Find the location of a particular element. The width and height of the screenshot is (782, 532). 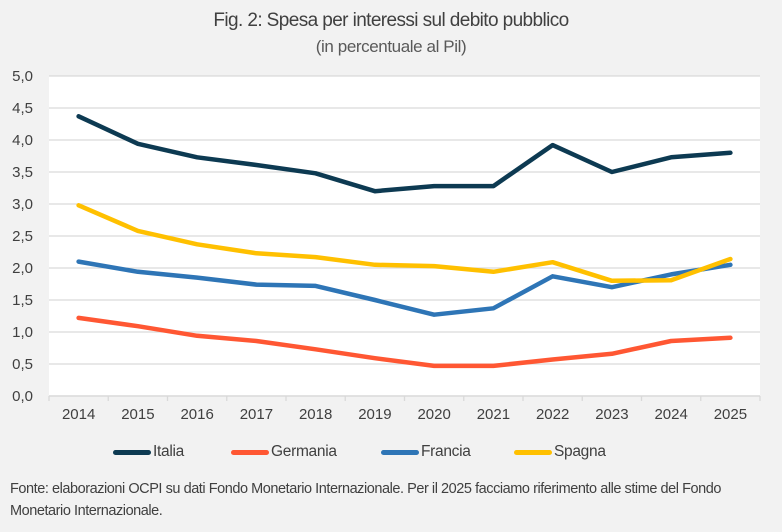

y-tick-label: 0,0 is located at coordinates (22, 396).